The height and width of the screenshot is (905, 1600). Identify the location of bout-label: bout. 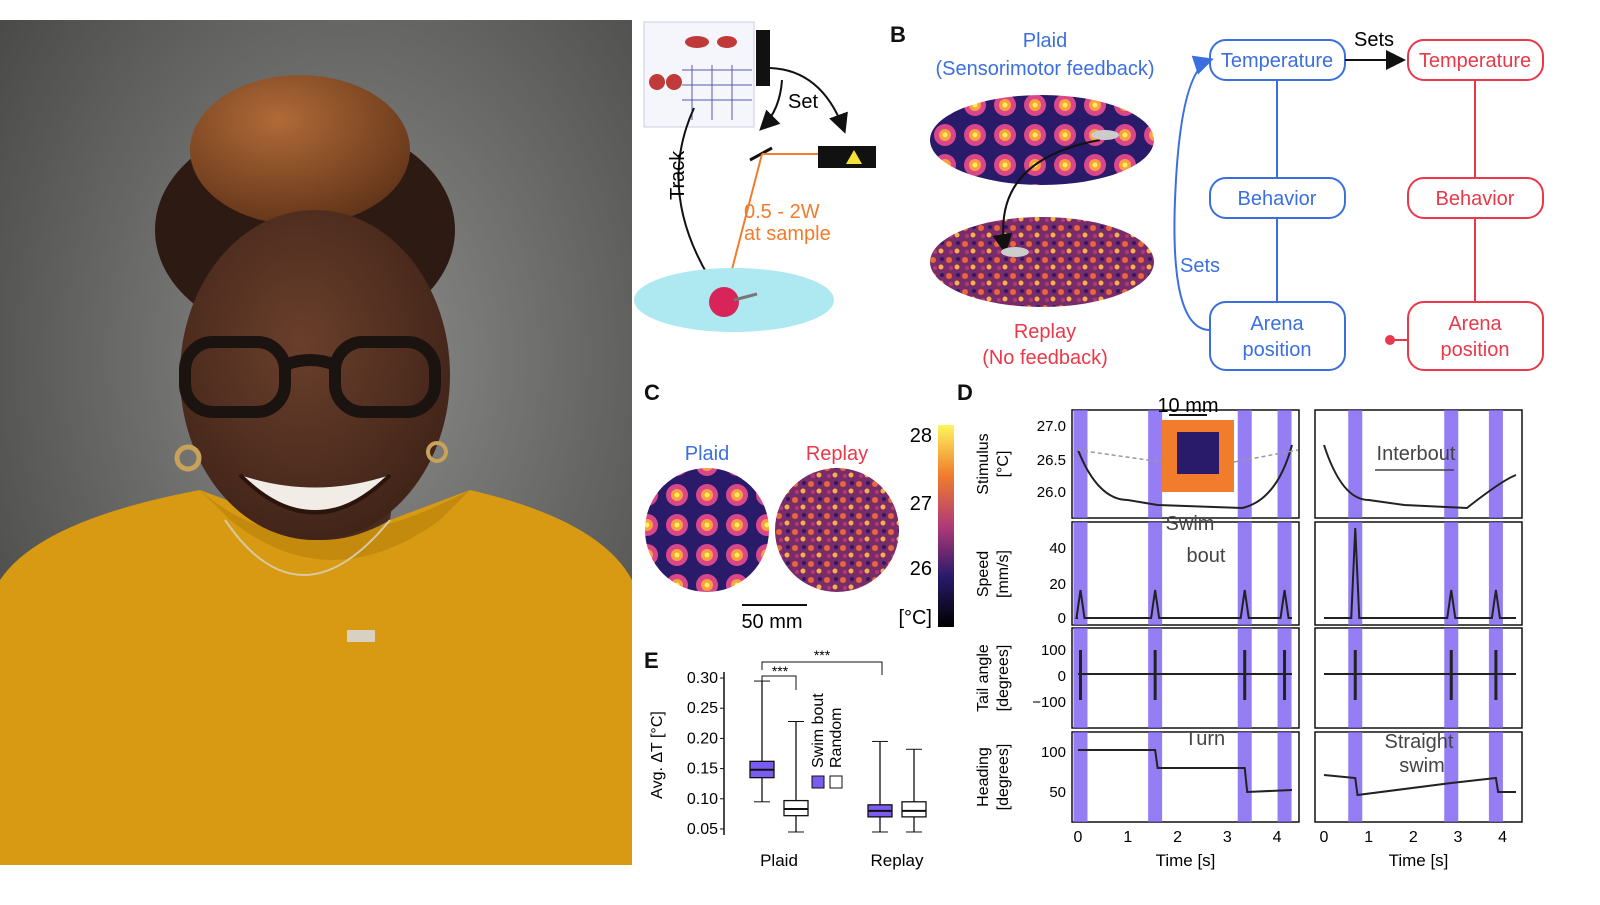
(1206, 556).